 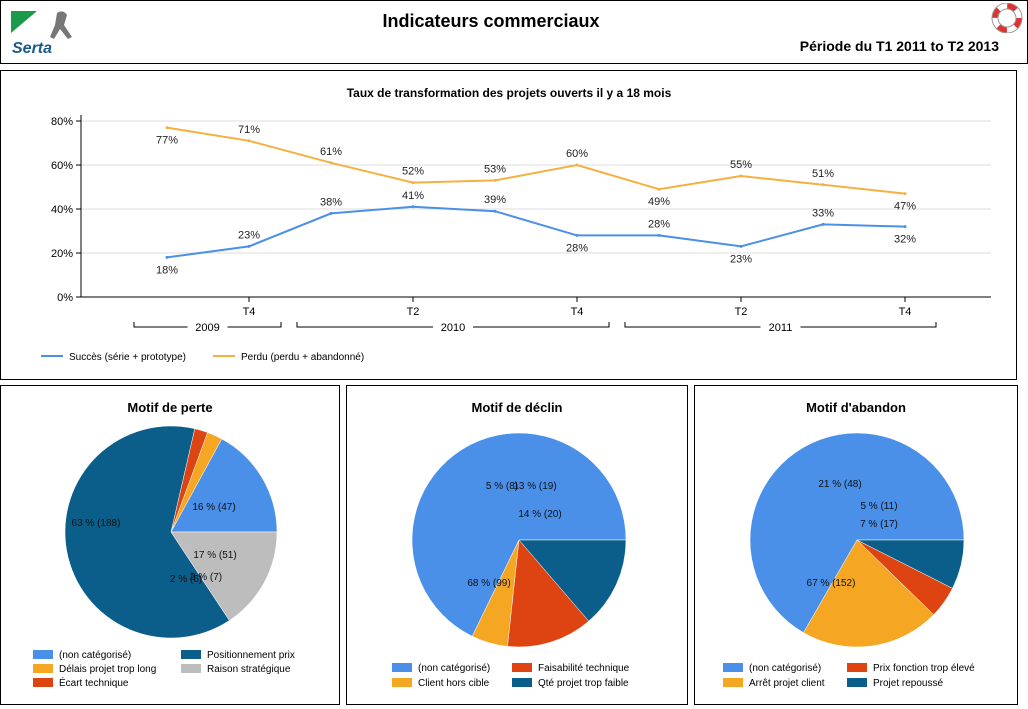 I want to click on y-tick-label: 20%, so click(x=62, y=254).